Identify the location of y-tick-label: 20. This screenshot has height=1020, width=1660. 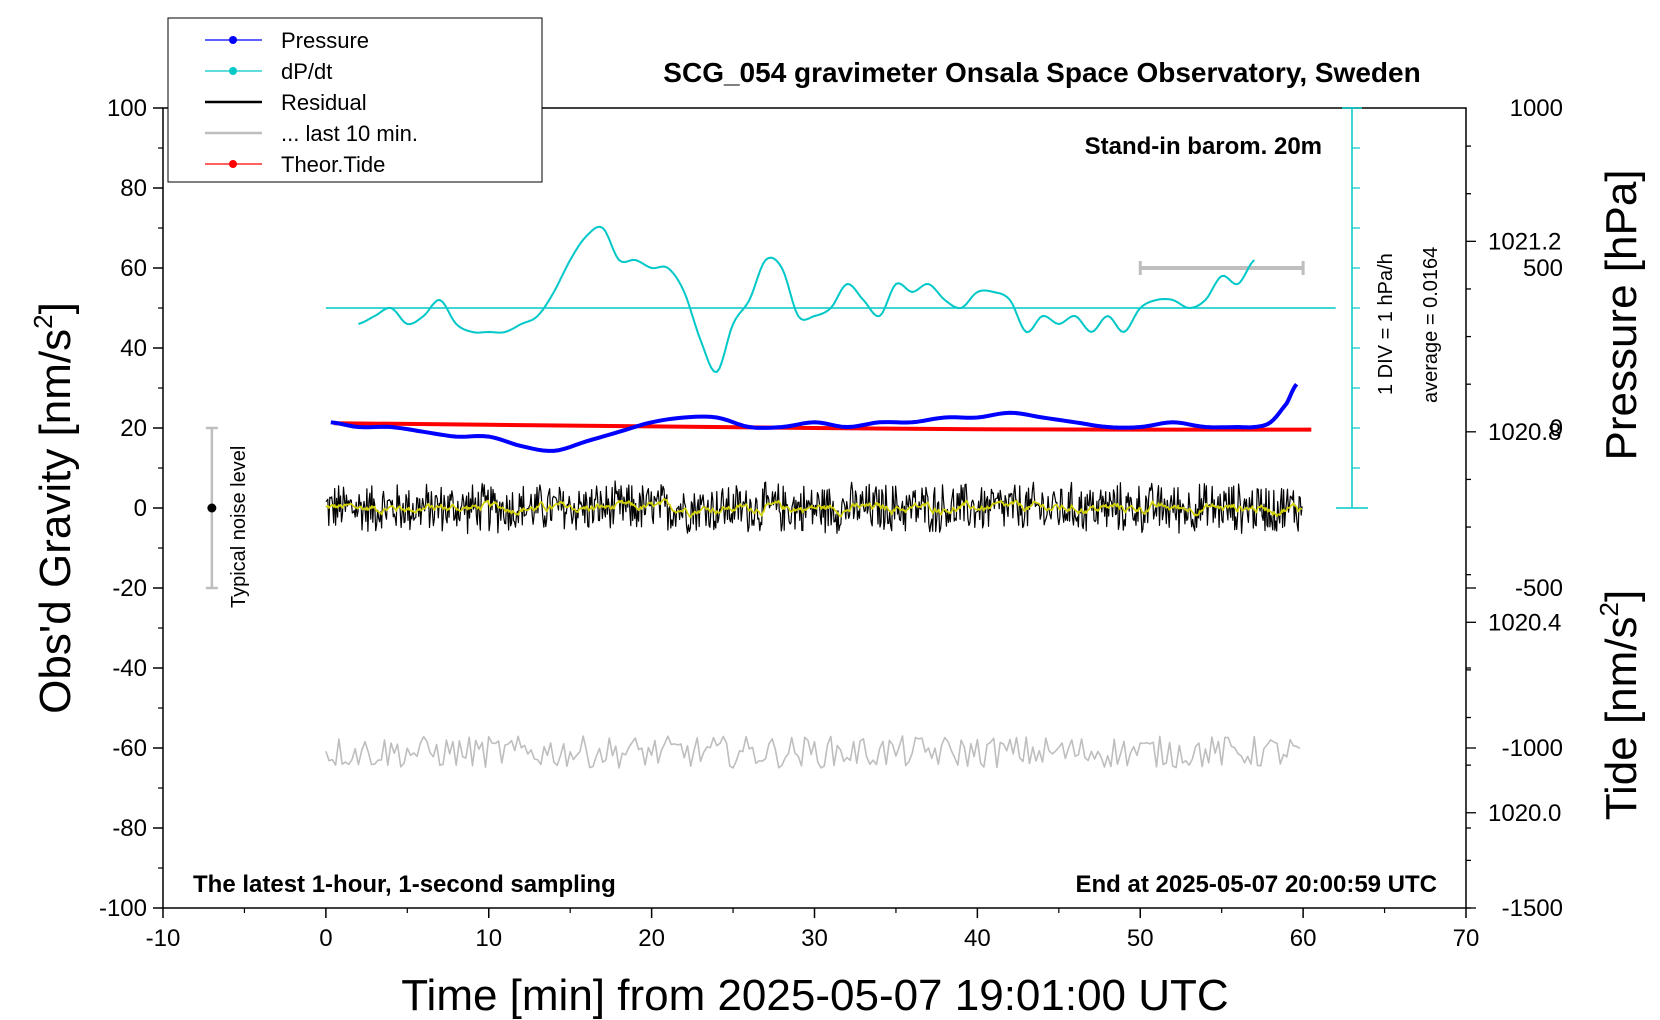
(133, 428).